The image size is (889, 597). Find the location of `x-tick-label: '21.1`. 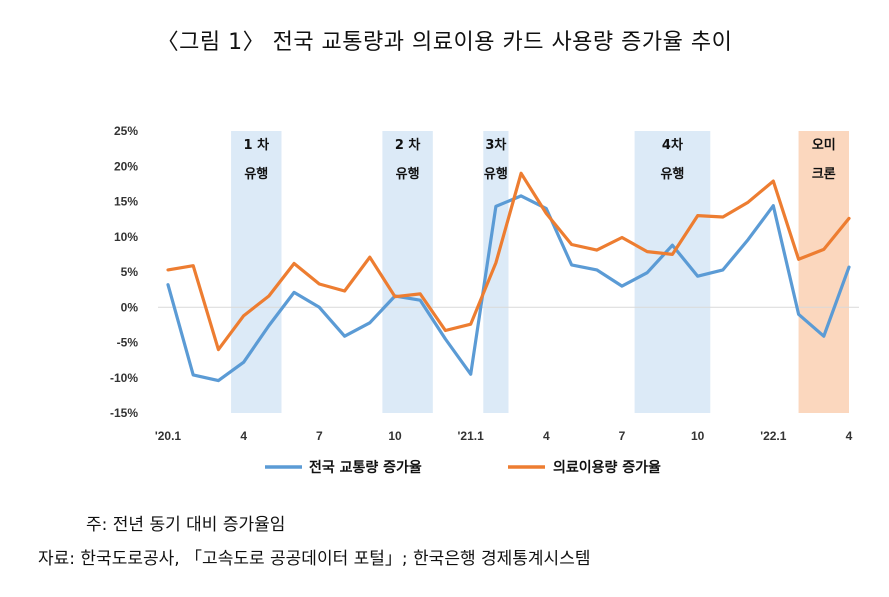

x-tick-label: '21.1 is located at coordinates (471, 436).